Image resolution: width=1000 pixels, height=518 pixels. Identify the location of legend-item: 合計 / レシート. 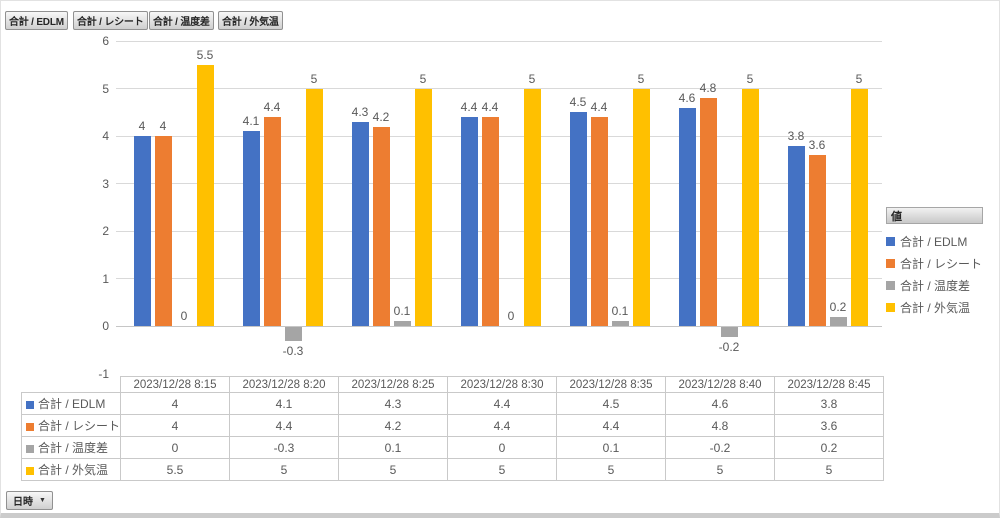
(941, 263).